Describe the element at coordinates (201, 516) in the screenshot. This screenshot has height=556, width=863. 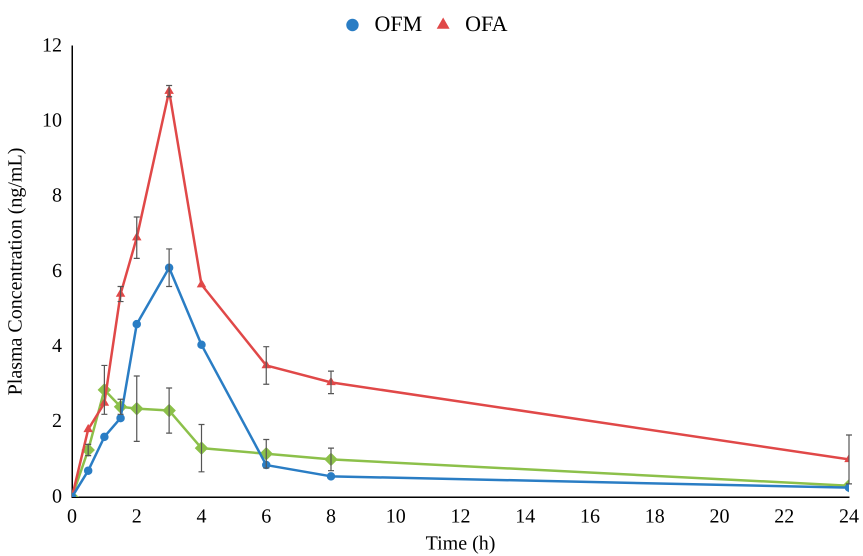
I see `x-tick-label: 4` at that location.